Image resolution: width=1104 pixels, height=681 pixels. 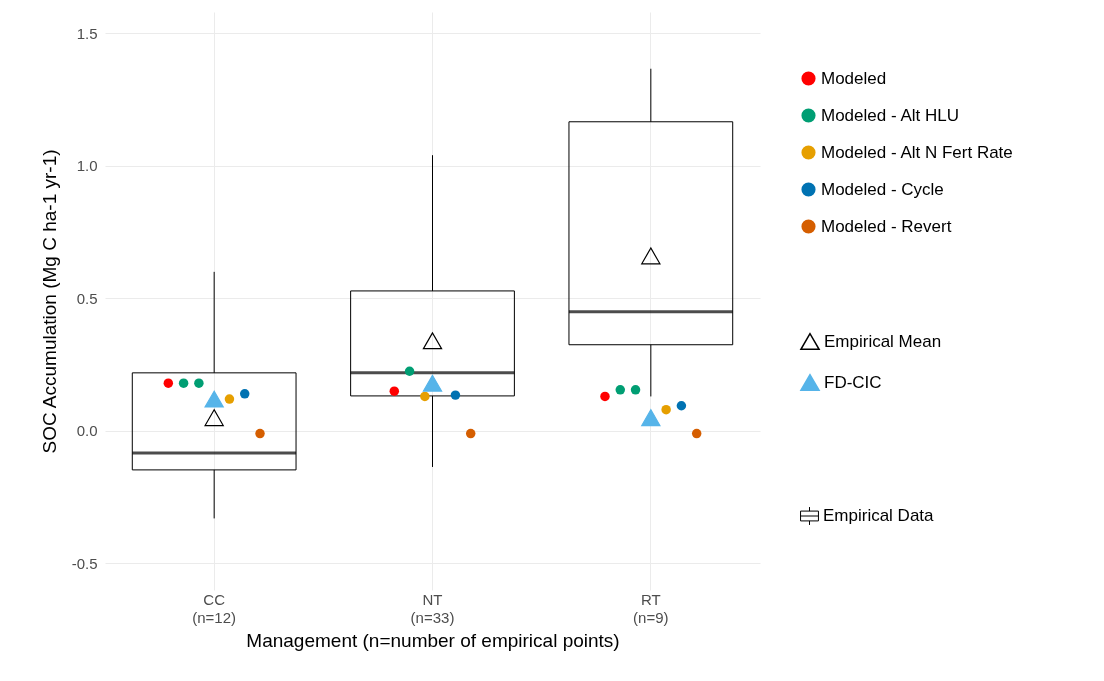 What do you see at coordinates (917, 152) in the screenshot?
I see `legend-label: Modeled - Alt N Fert Rate` at bounding box center [917, 152].